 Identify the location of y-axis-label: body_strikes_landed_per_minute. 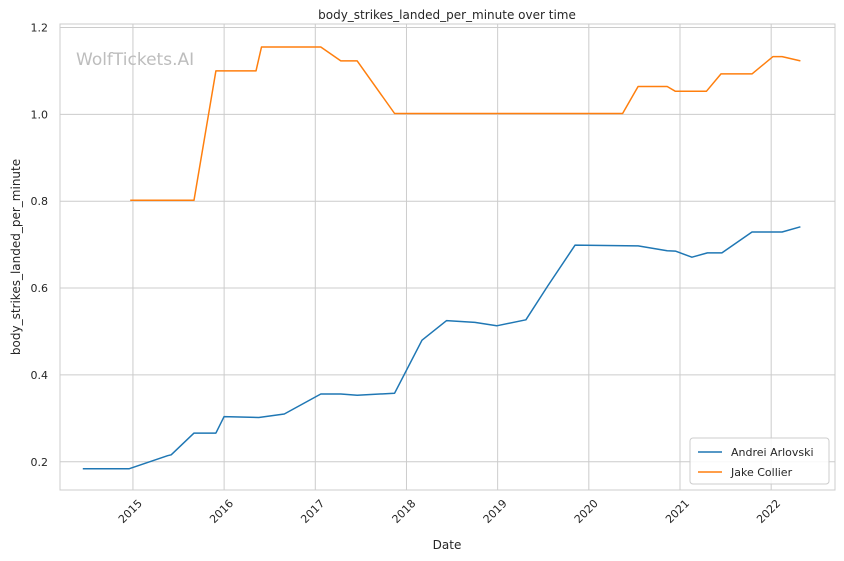
(16, 257).